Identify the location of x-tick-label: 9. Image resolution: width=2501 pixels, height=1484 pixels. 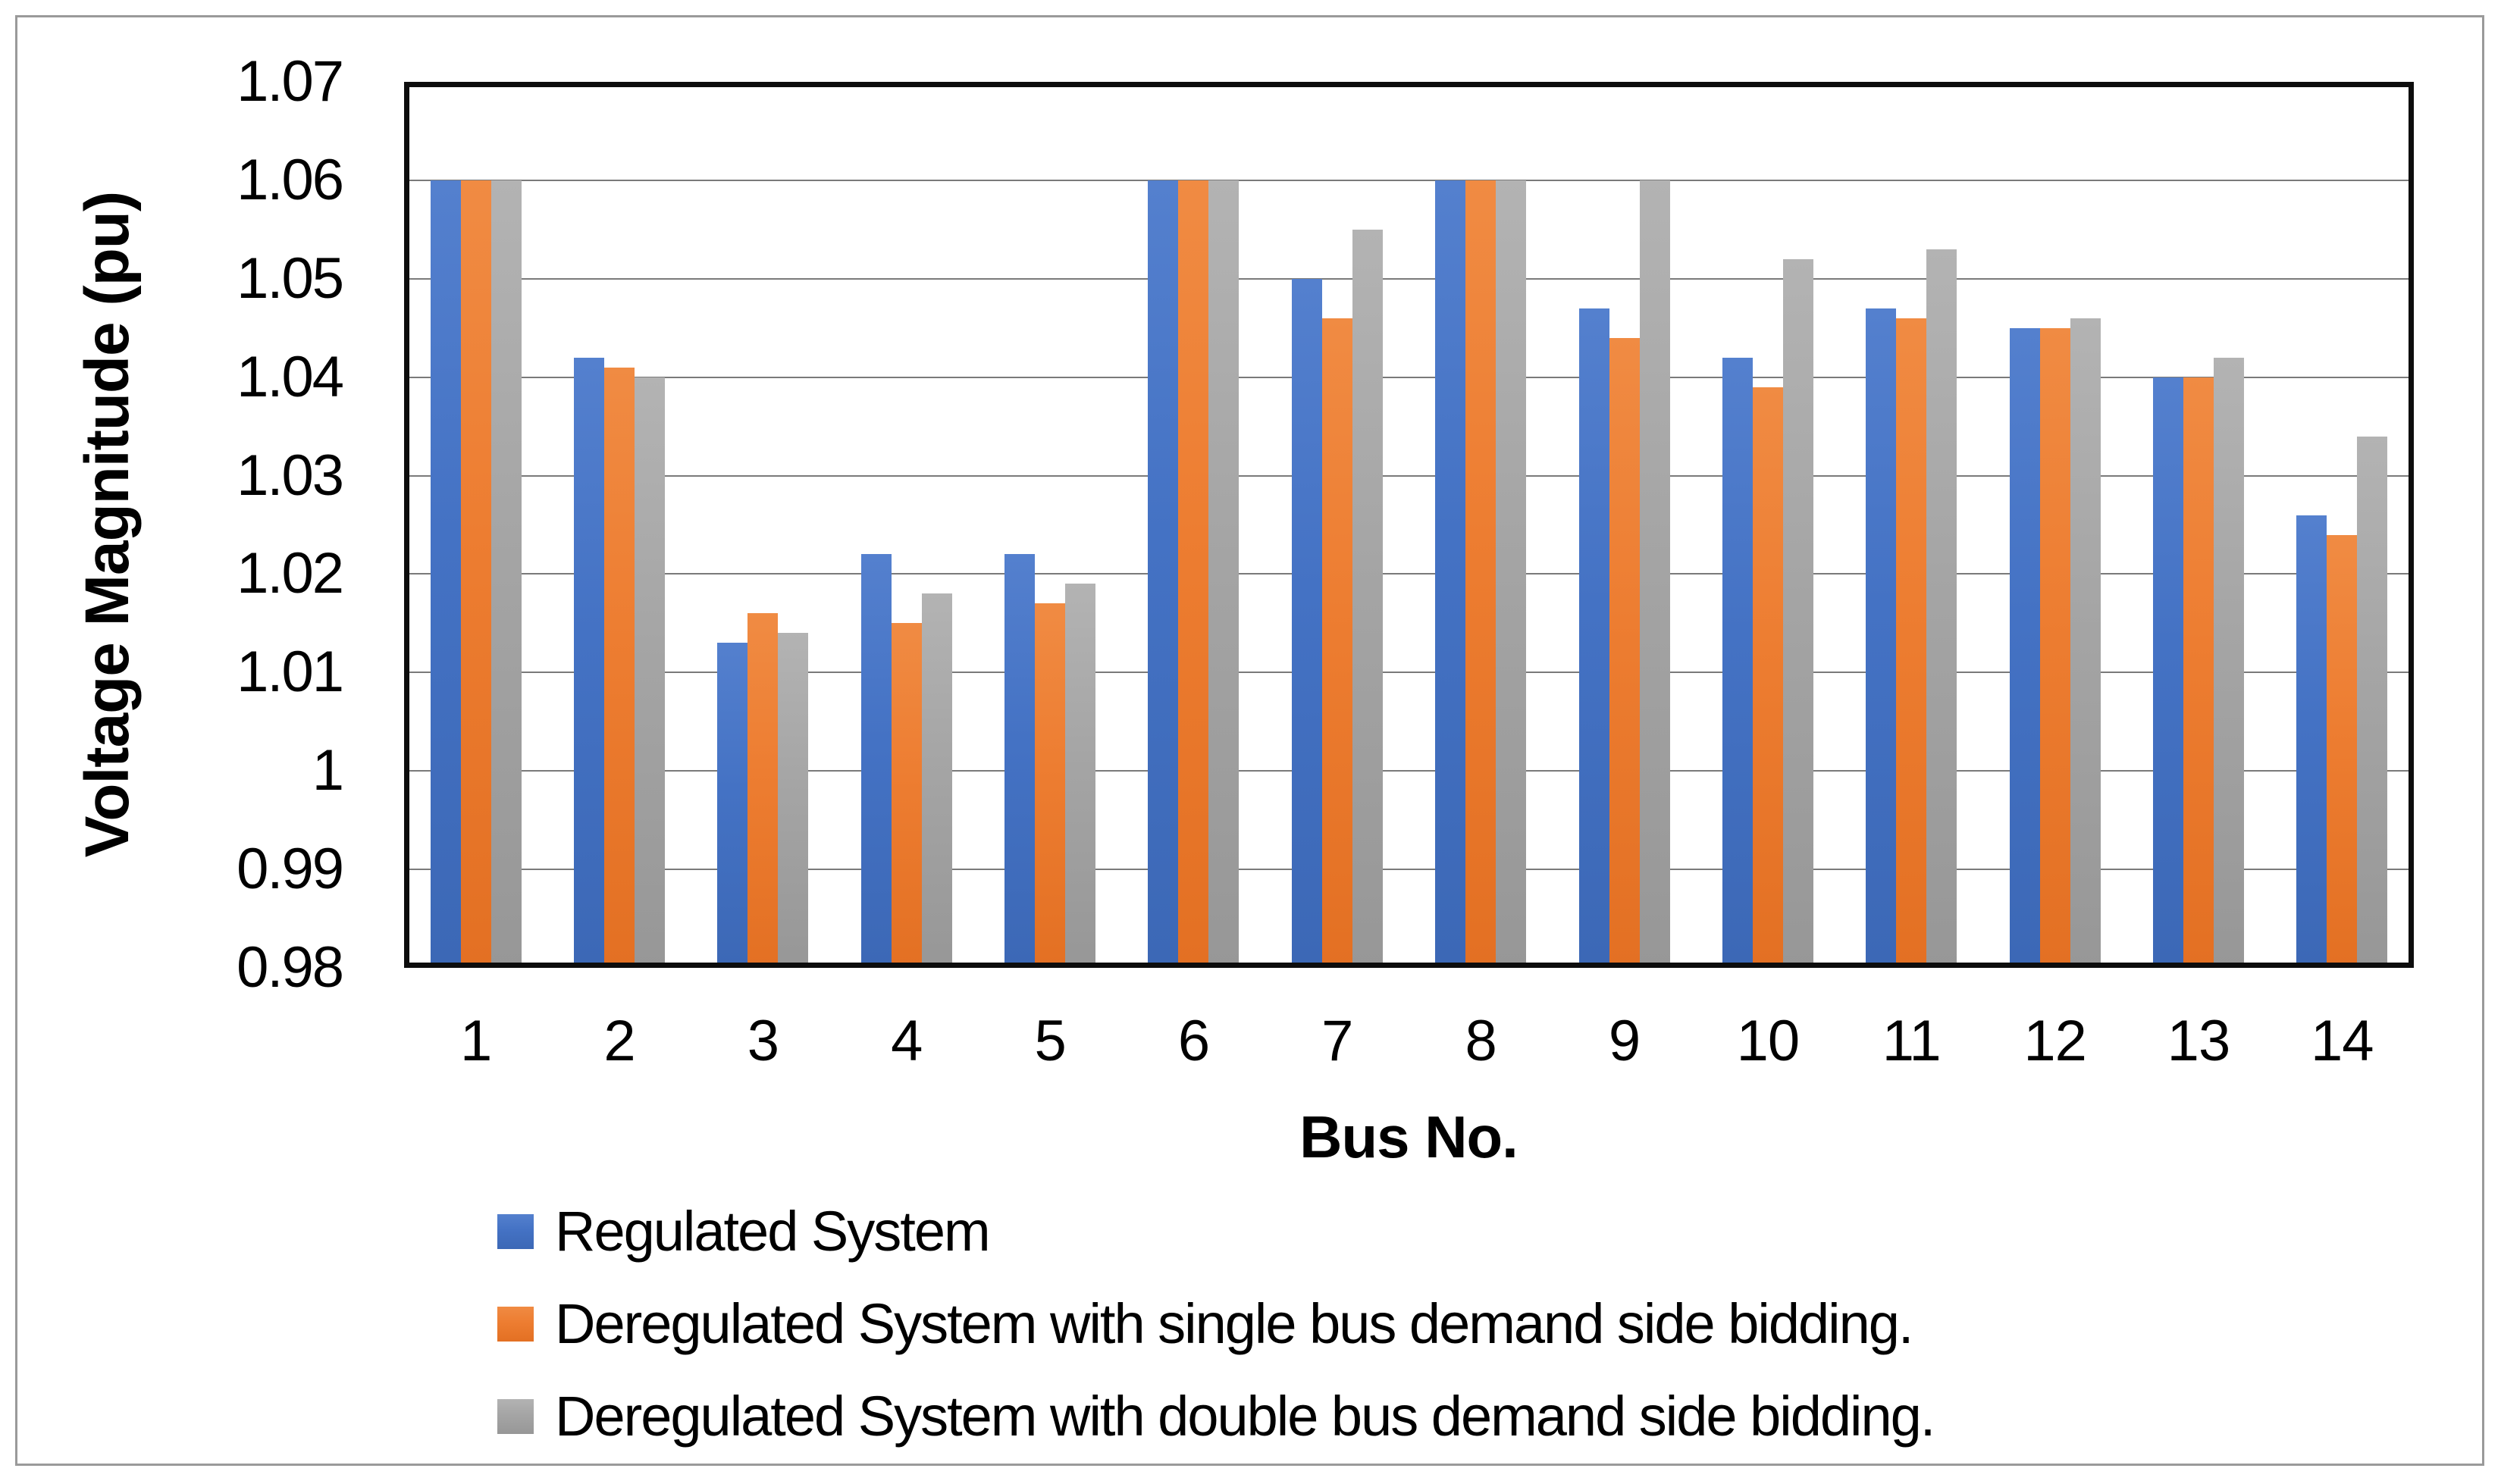
(1624, 1041).